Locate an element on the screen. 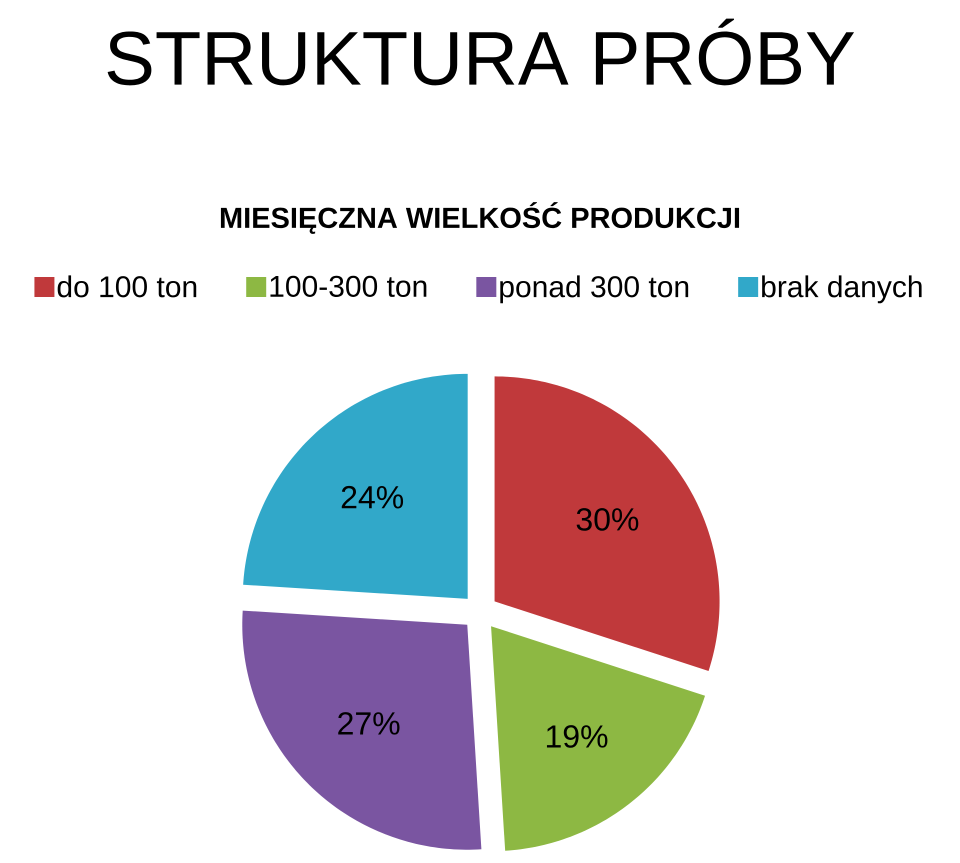  chart-title: STRUKTURA PRÓBY is located at coordinates (481, 52).